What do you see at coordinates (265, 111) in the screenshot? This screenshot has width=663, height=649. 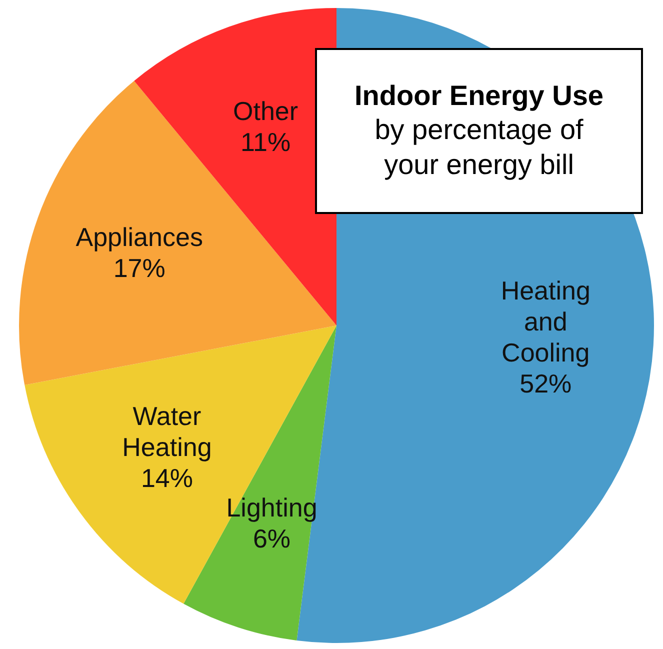 I see `slice-label: Other` at bounding box center [265, 111].